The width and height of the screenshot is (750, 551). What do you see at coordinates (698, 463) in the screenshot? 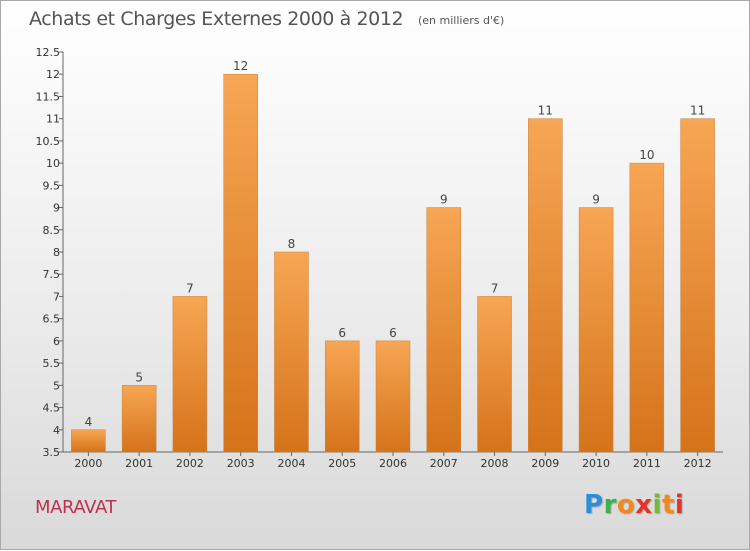
I see `x-tick-label: 2012` at bounding box center [698, 463].